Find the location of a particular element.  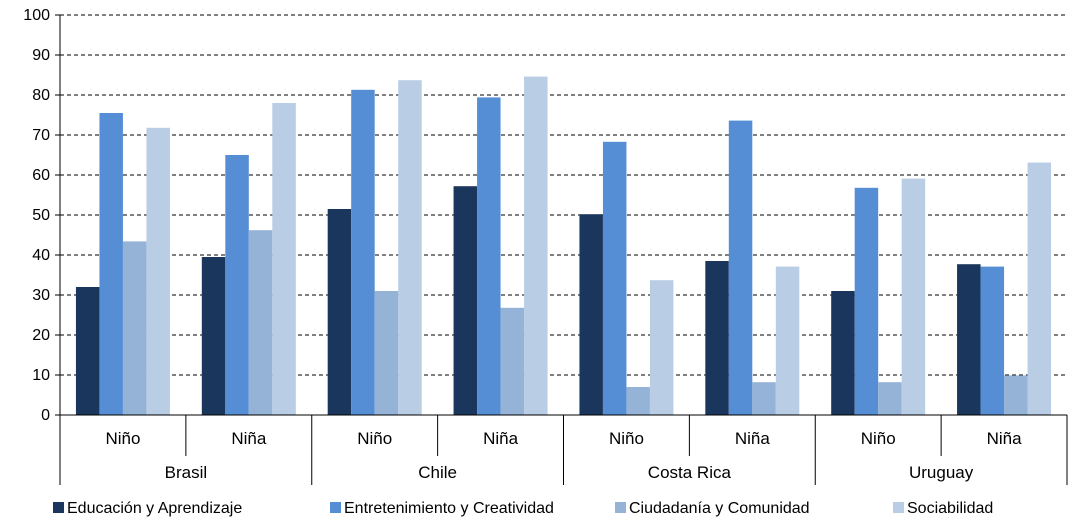

y-tick-label: 0 is located at coordinates (45, 415).